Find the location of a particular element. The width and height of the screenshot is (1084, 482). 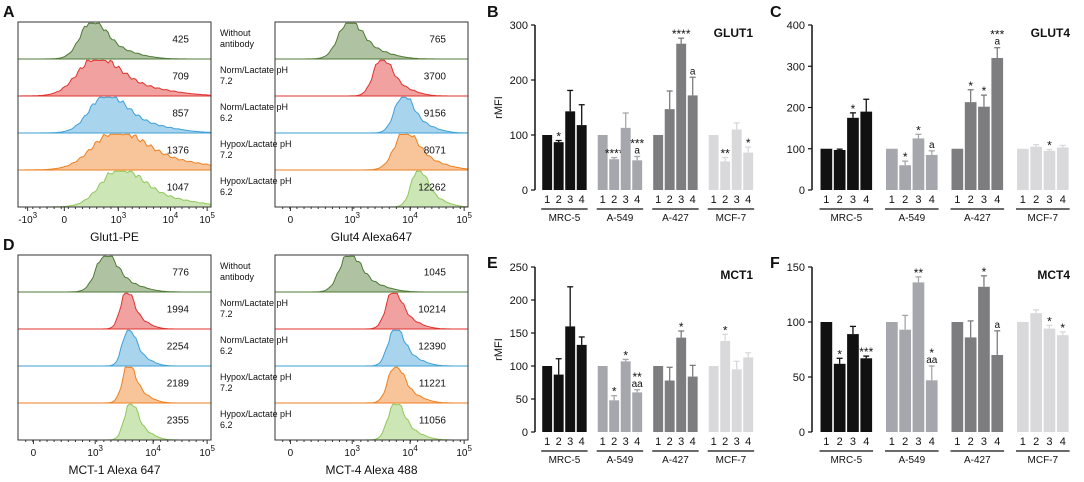

mfi-value: 1994 is located at coordinates (178, 309).